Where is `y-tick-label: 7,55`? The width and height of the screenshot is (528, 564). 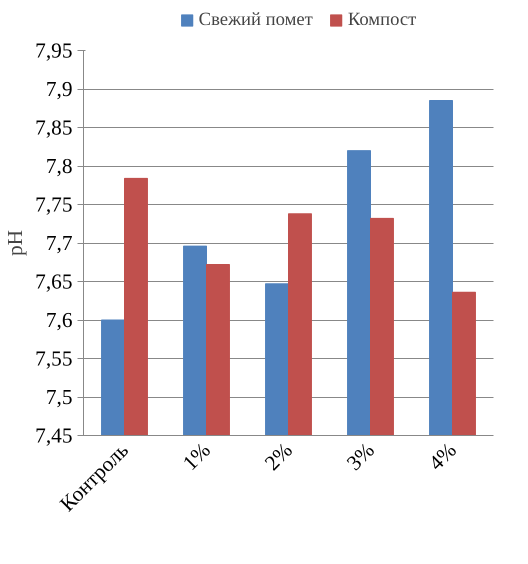
y-tick-label: 7,55 is located at coordinates (54, 358).